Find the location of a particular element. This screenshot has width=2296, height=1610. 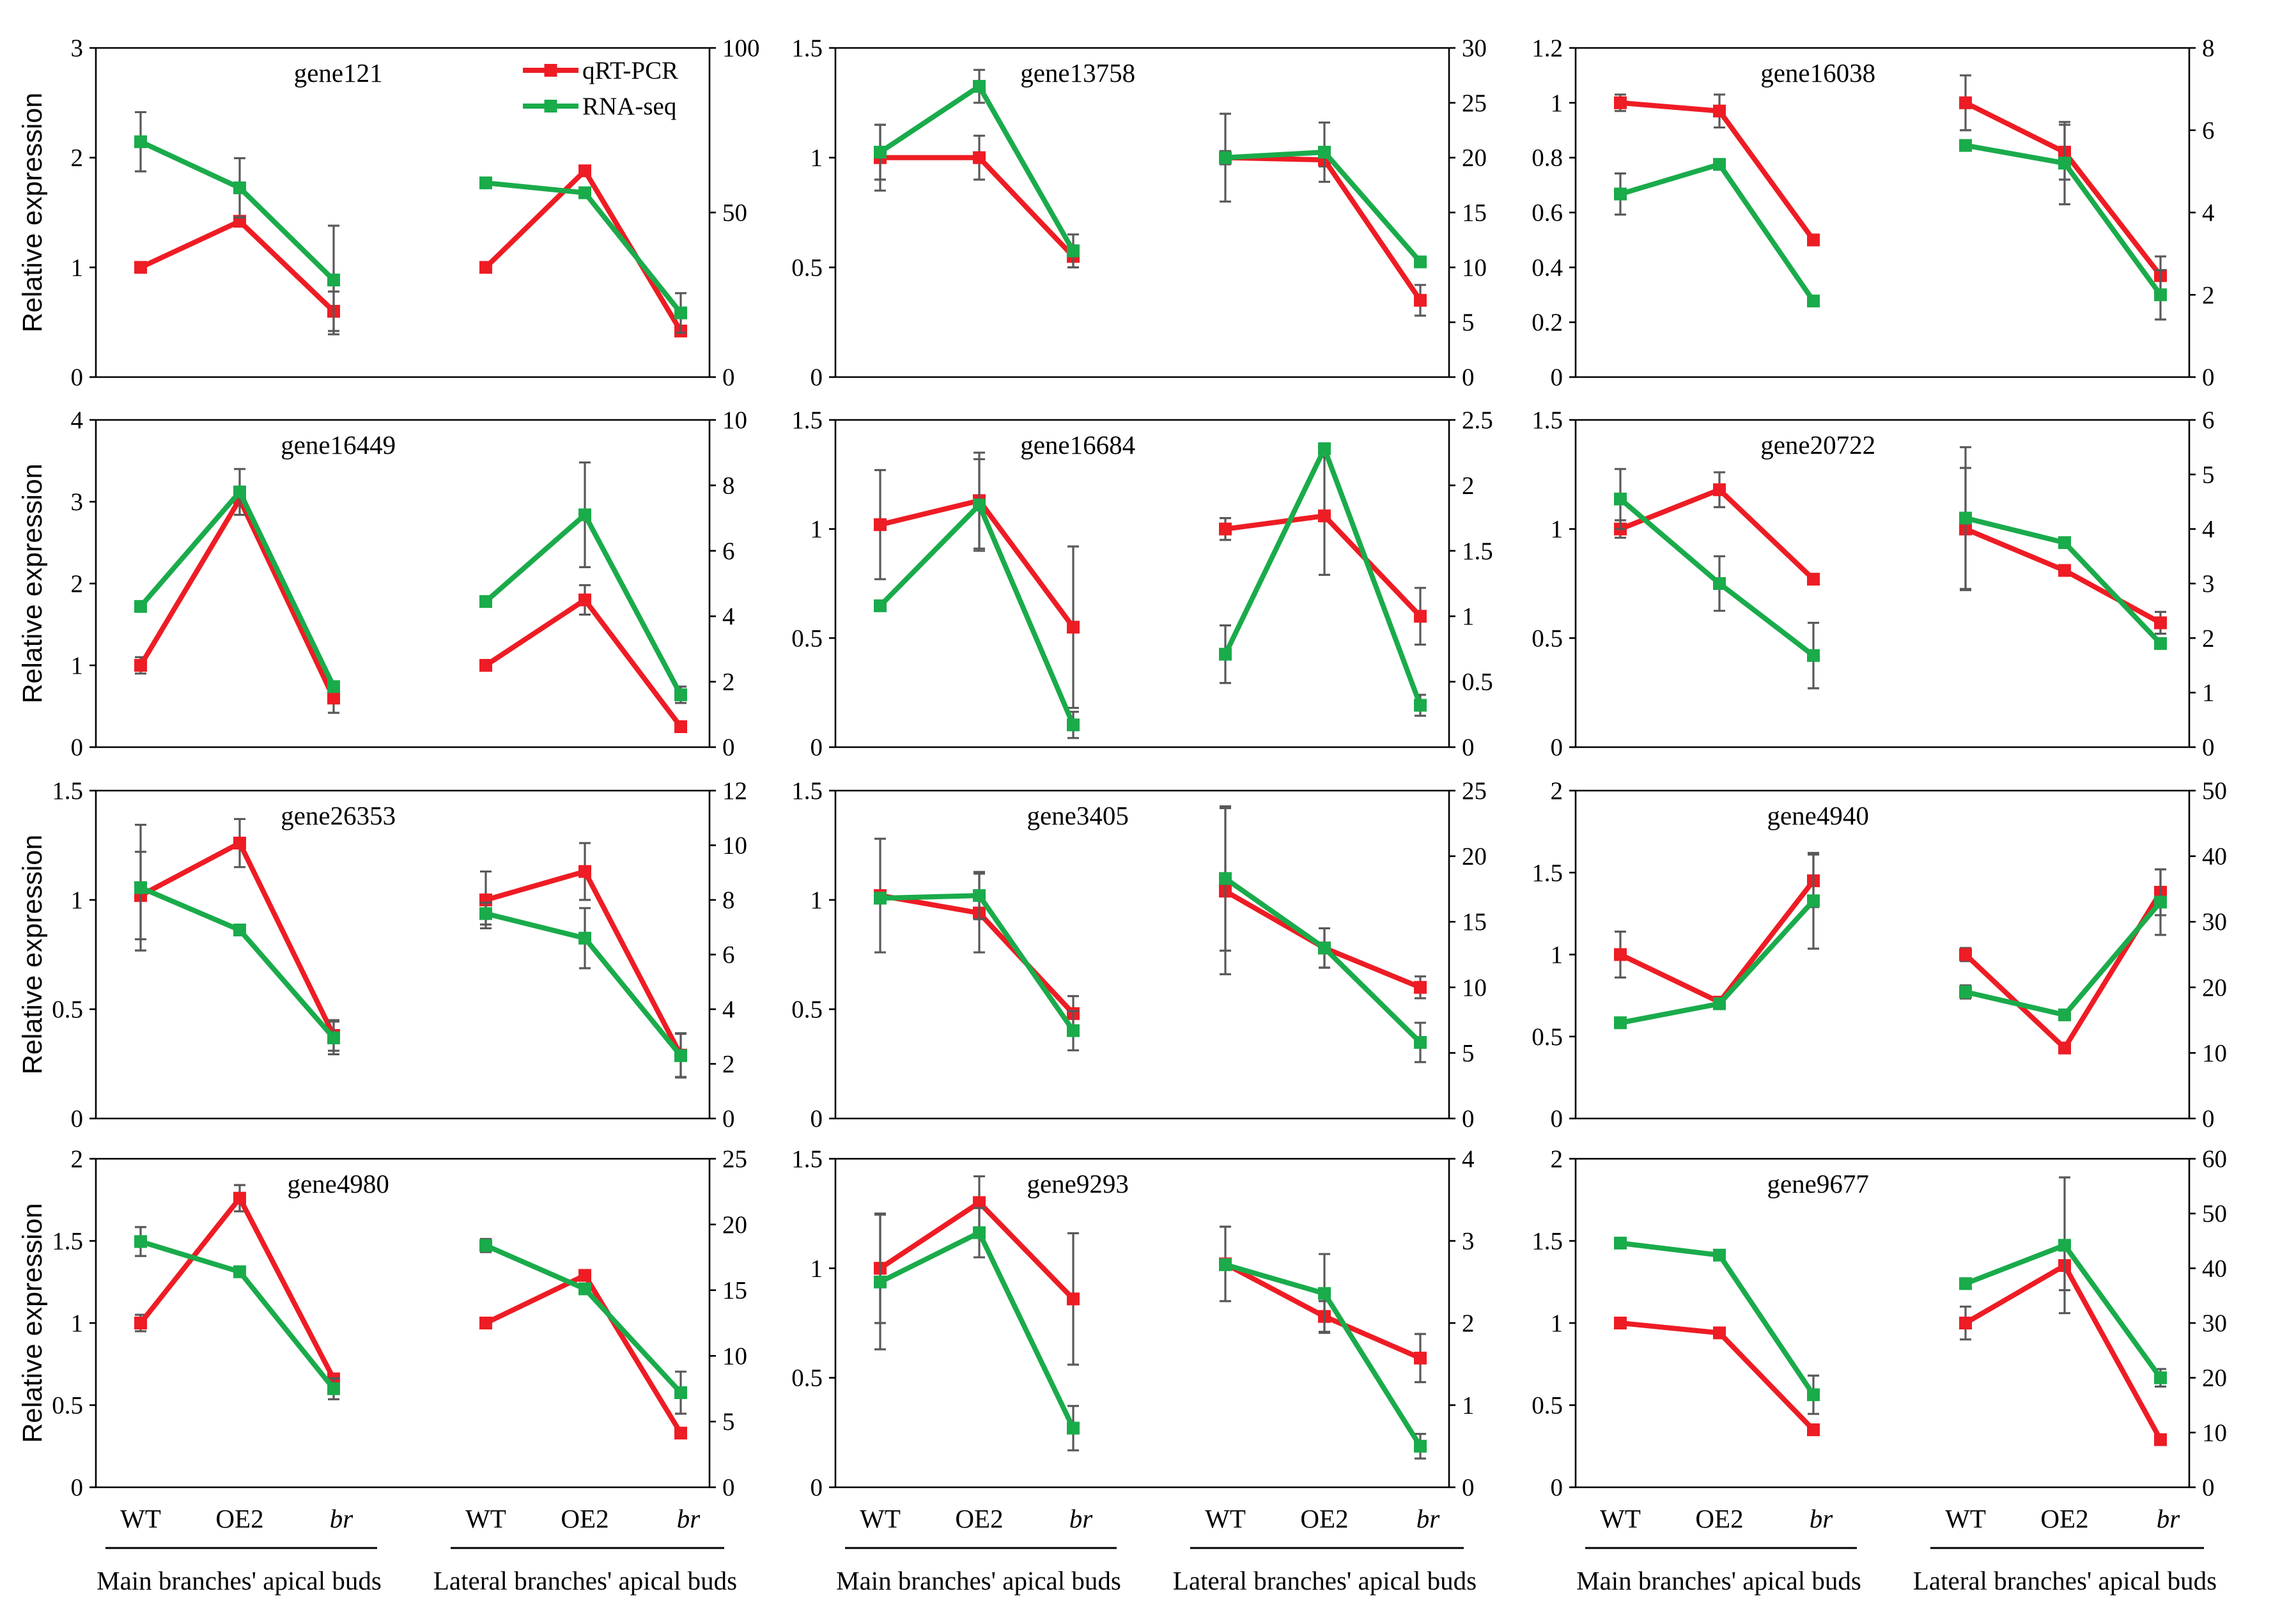

right-tick-label: 5 is located at coordinates (2208, 474).